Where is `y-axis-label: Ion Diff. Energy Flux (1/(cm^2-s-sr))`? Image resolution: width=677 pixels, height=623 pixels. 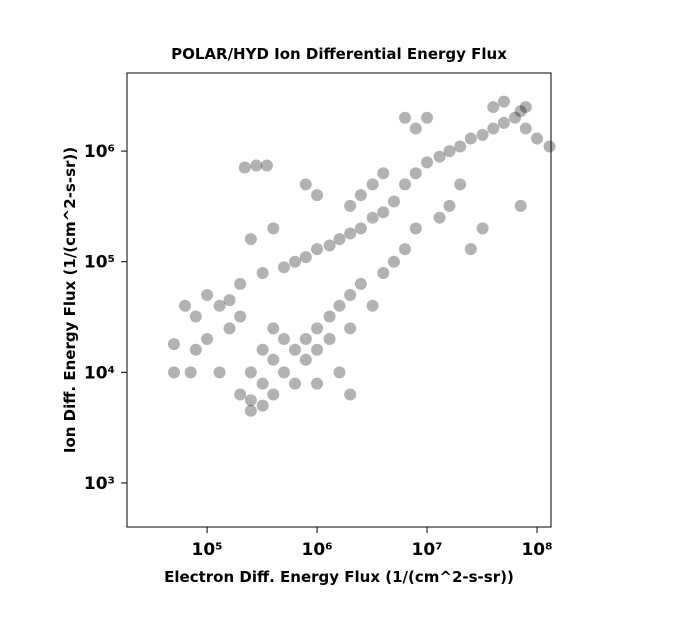
y-axis-label: Ion Diff. Energy Flux (1/(cm^2-s-sr)) is located at coordinates (70, 300).